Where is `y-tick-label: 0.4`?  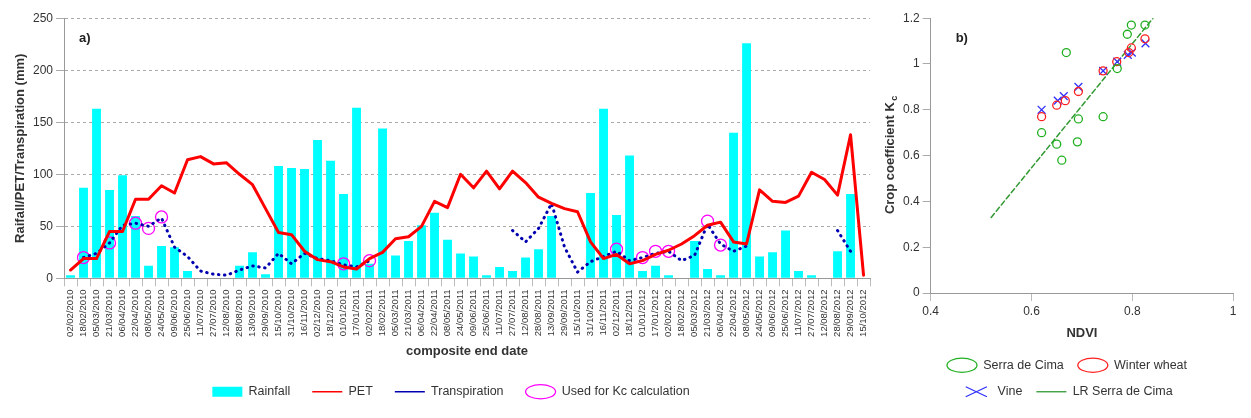 y-tick-label: 0.4 is located at coordinates (911, 200).